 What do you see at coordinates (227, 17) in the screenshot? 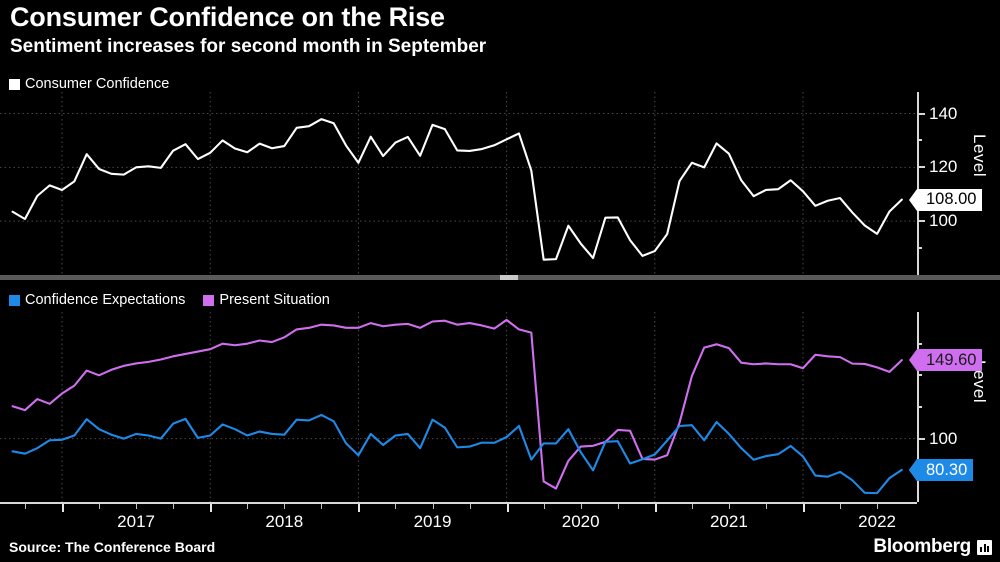
I see `page-title: Consumer Confidence on the Rise` at bounding box center [227, 17].